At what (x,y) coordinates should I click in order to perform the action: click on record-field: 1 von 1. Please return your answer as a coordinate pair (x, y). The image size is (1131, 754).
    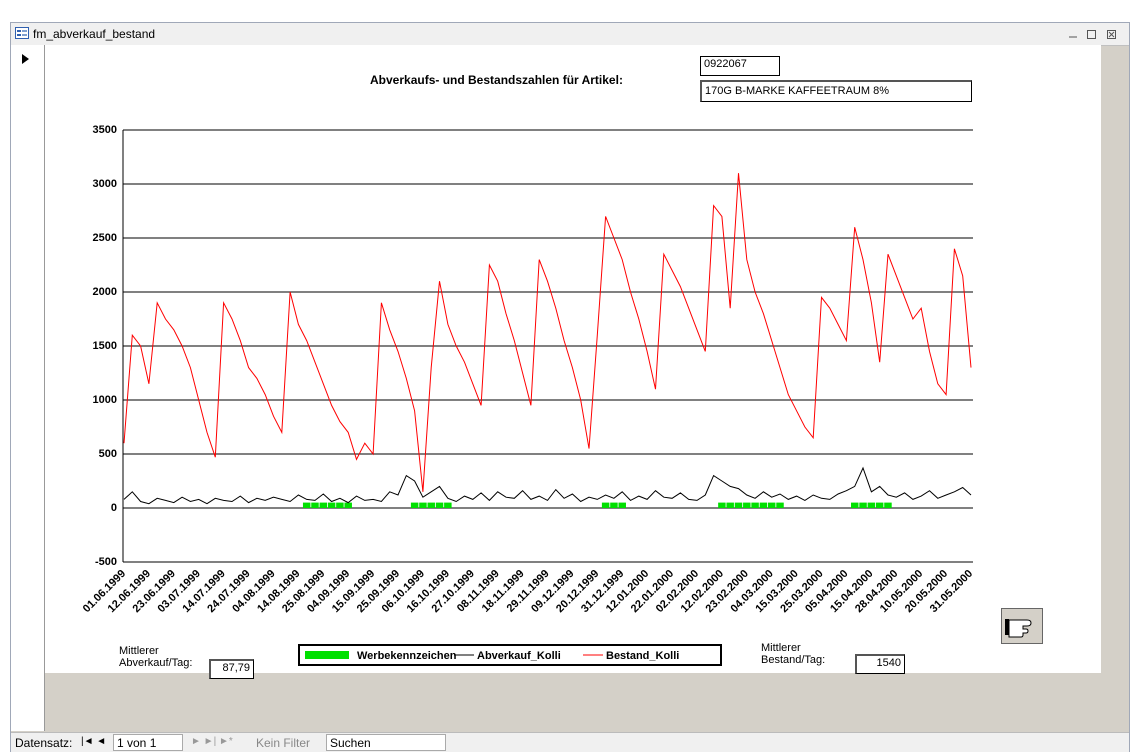
    Looking at the image, I should click on (148, 742).